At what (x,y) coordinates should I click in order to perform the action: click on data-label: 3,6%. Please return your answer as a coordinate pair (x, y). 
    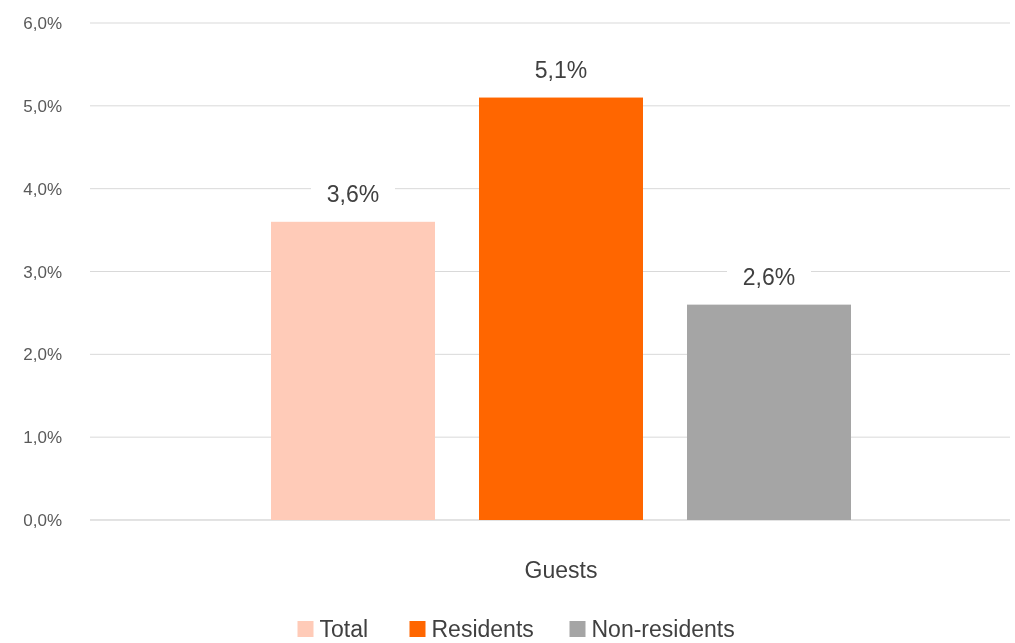
    Looking at the image, I should click on (353, 193).